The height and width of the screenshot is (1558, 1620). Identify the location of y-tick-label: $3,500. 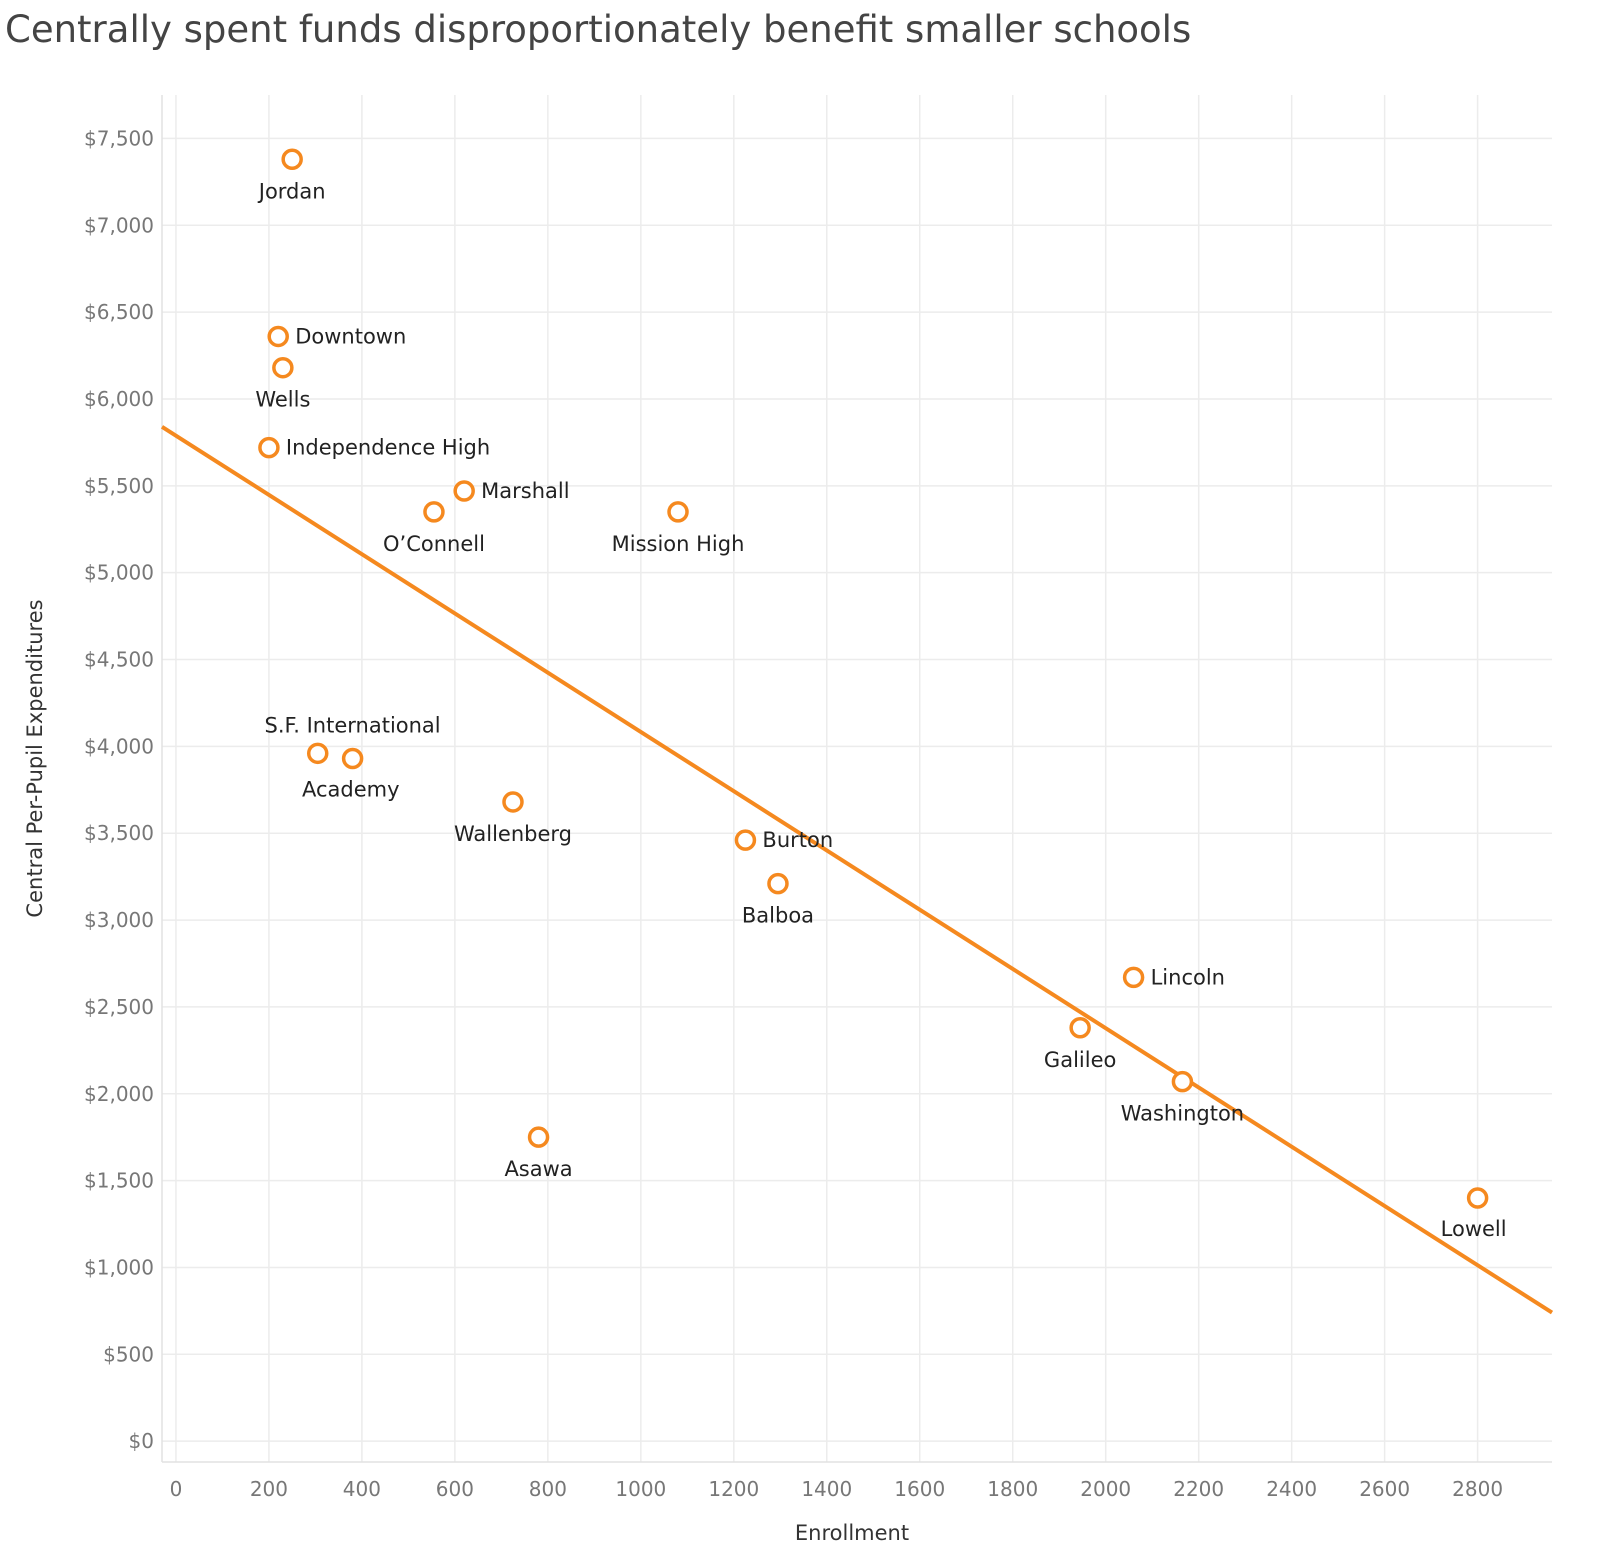
(119, 833).